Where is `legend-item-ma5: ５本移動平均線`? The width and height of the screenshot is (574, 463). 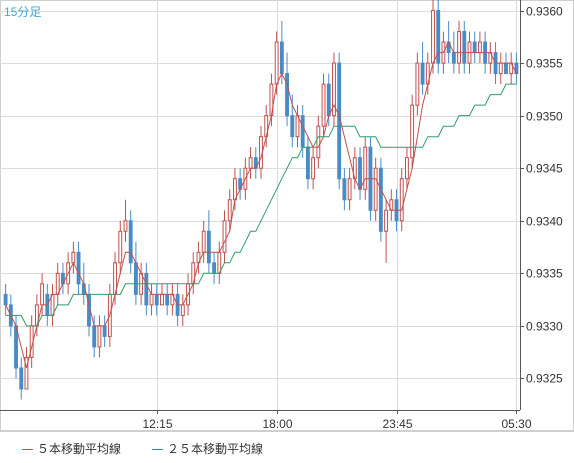
legend-item-ma5: ５本移動平均線 is located at coordinates (71, 448).